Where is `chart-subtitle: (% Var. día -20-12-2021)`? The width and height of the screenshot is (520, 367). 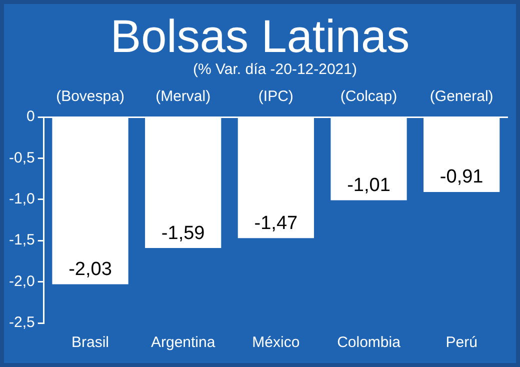 chart-subtitle: (% Var. día -20-12-2021) is located at coordinates (275, 69).